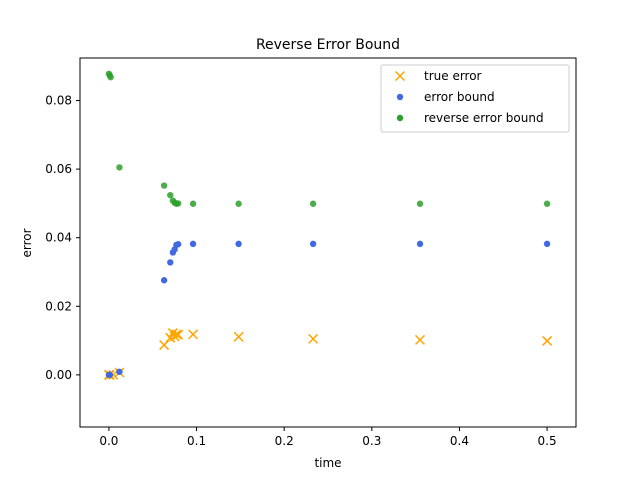 The image size is (640, 480). Describe the element at coordinates (459, 441) in the screenshot. I see `x-tick-label: 0.4` at that location.